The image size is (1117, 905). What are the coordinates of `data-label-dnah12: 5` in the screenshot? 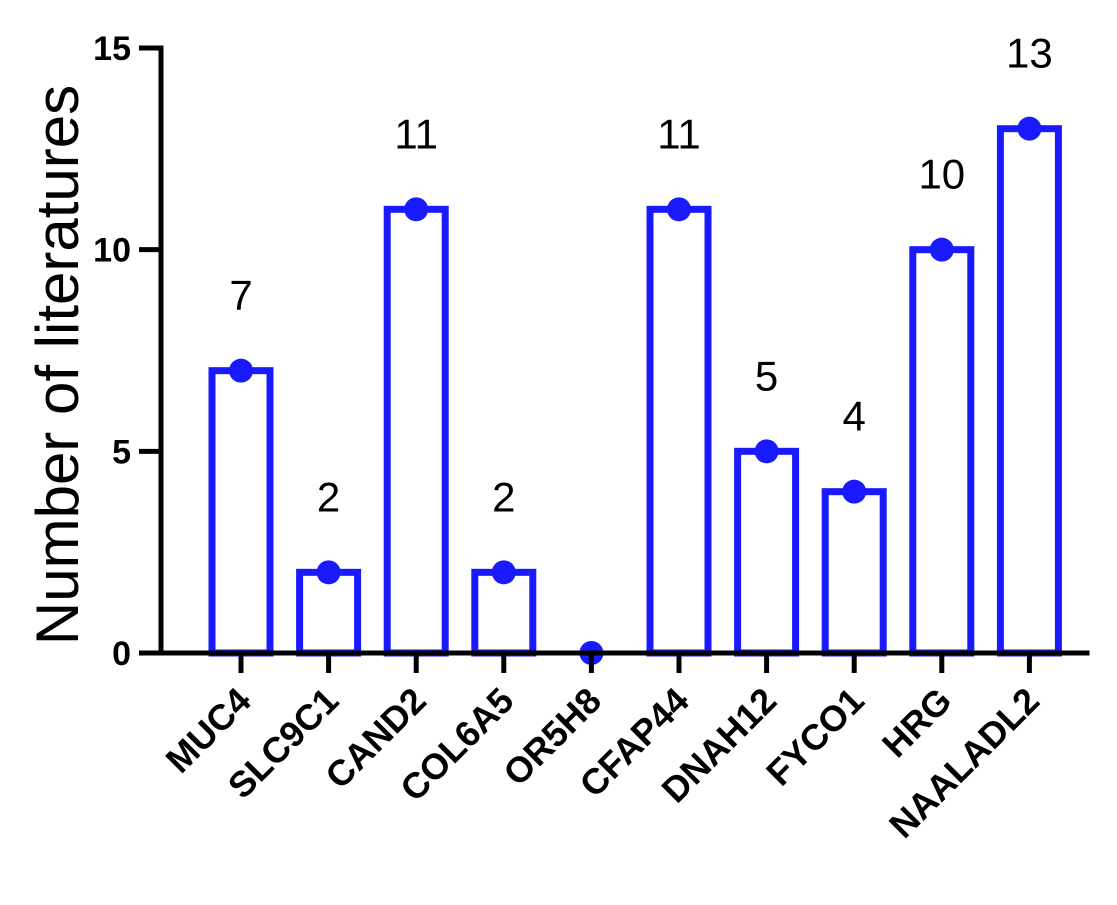 It's located at (766, 375).